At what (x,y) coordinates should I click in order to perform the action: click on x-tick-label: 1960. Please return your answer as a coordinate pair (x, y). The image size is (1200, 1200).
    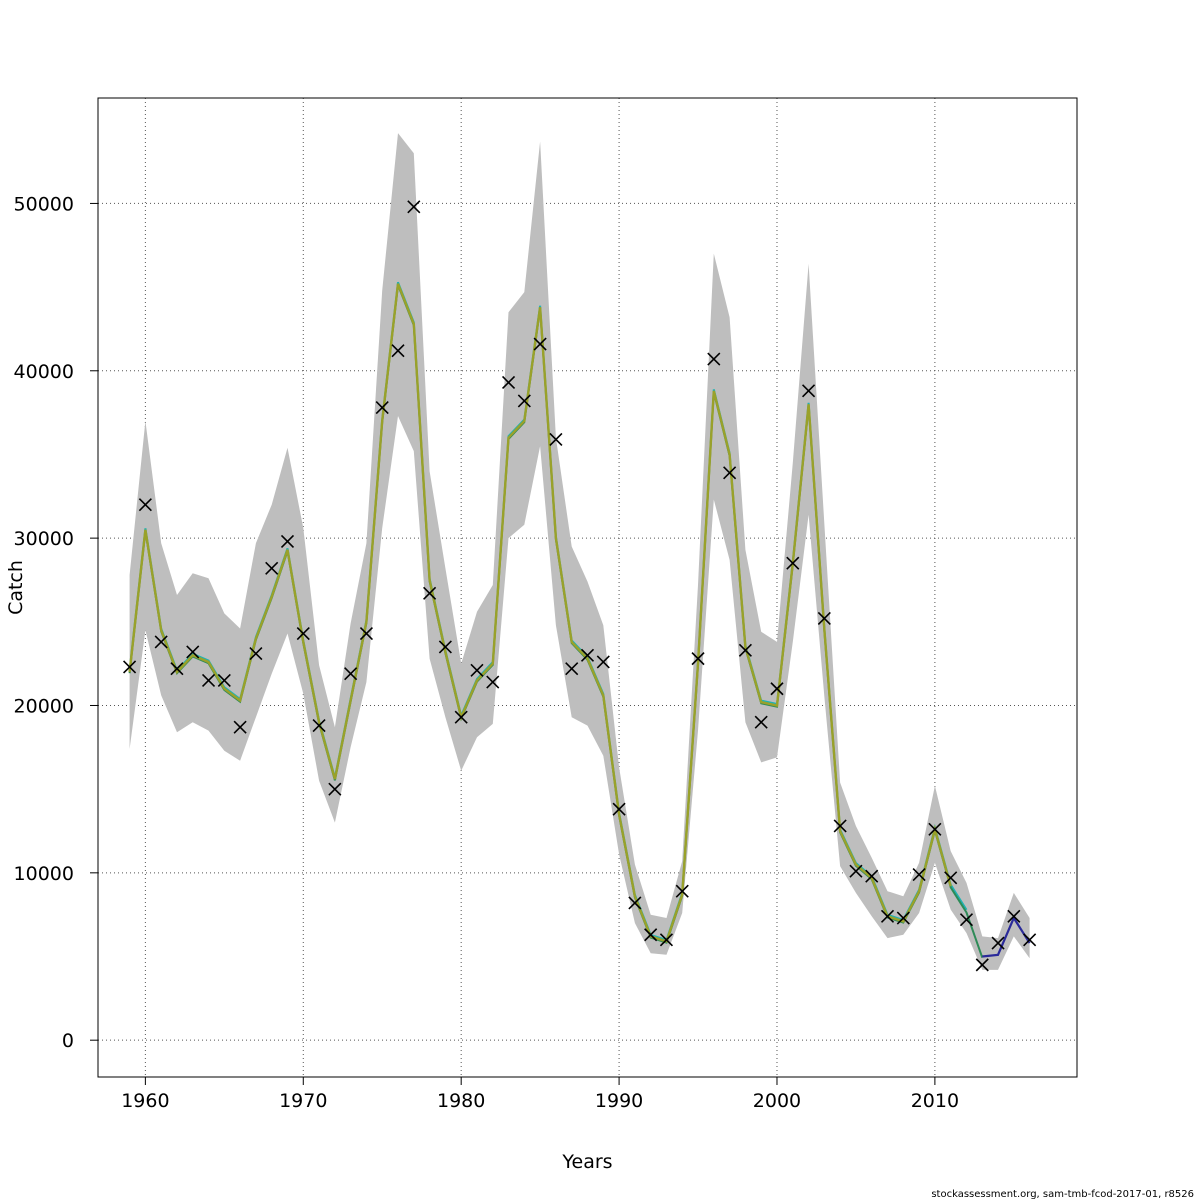
    Looking at the image, I should click on (145, 1101).